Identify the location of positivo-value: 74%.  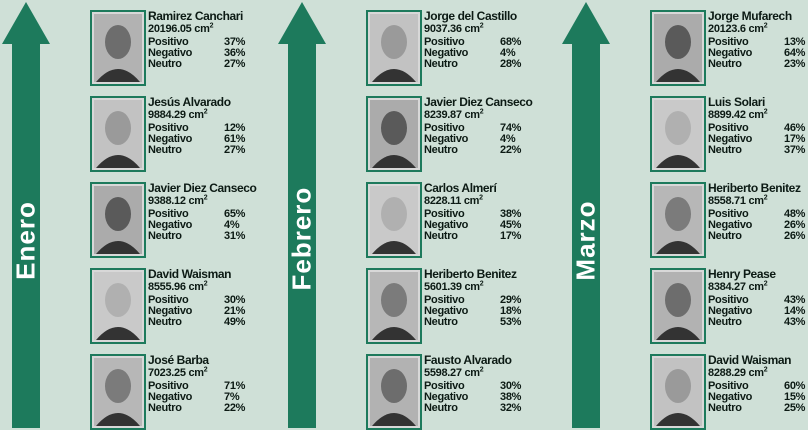
(511, 128).